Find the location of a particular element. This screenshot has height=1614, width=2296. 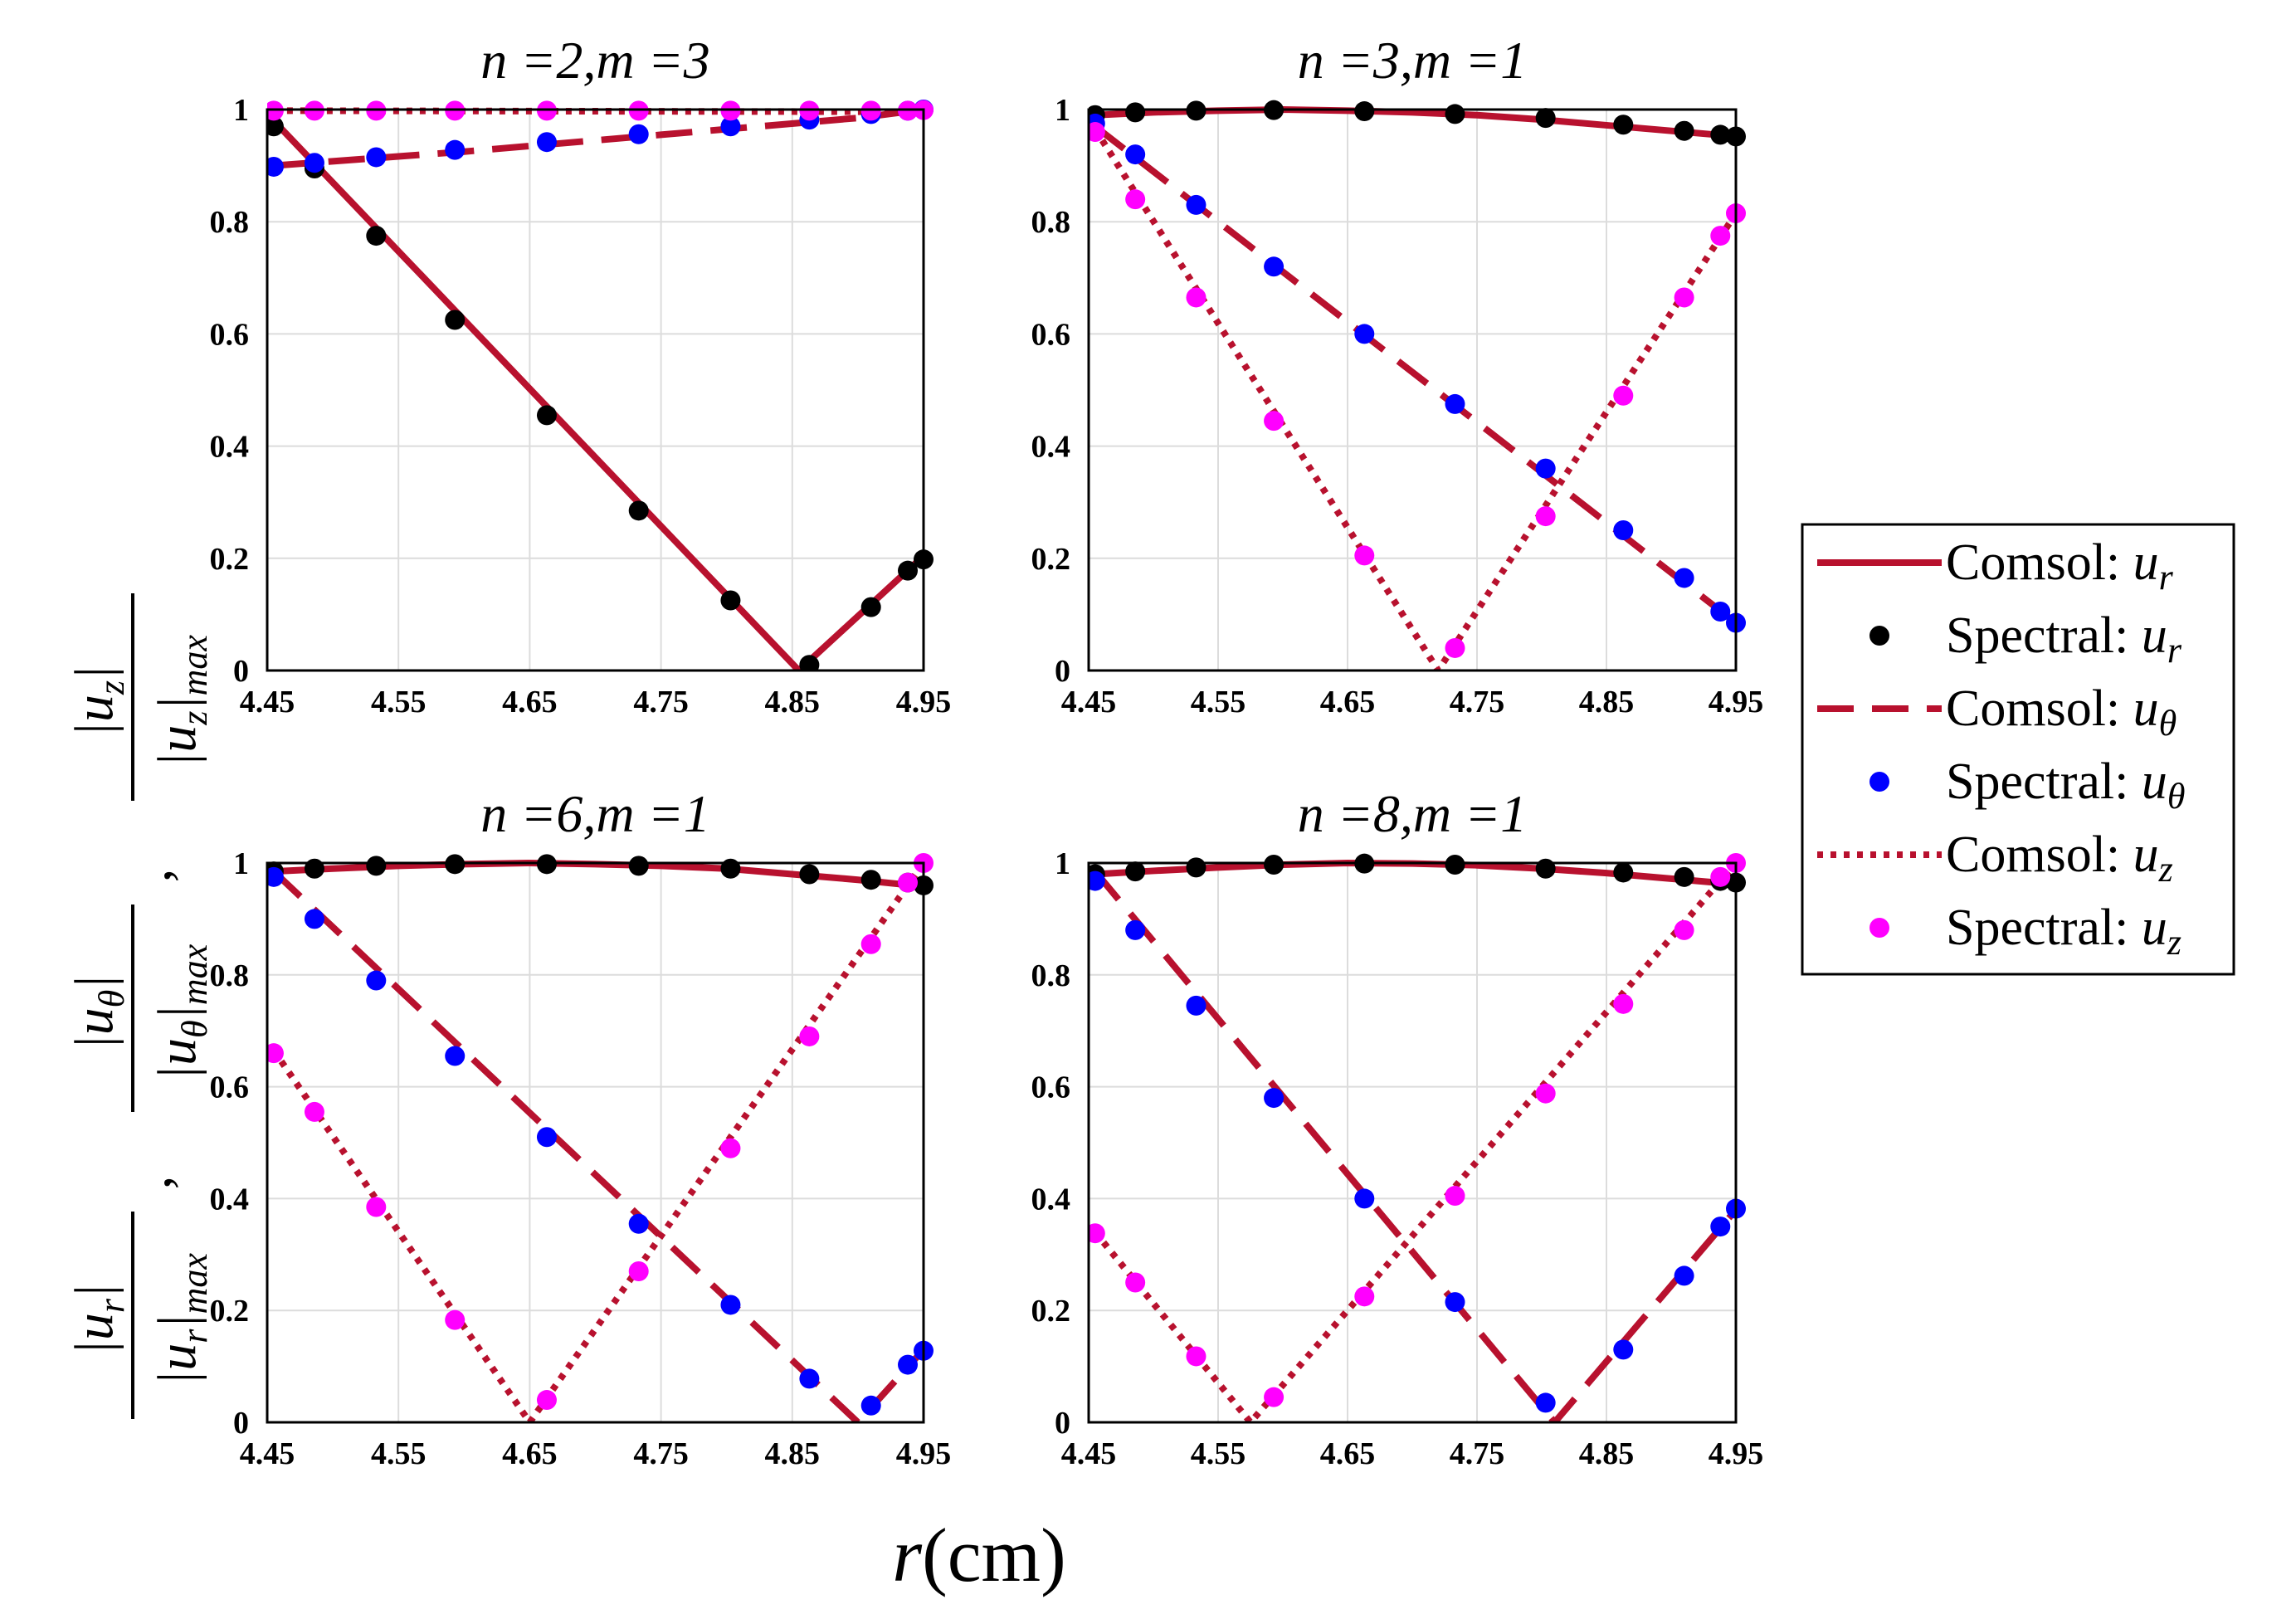

series-line-dotted is located at coordinates (1415, 1141).